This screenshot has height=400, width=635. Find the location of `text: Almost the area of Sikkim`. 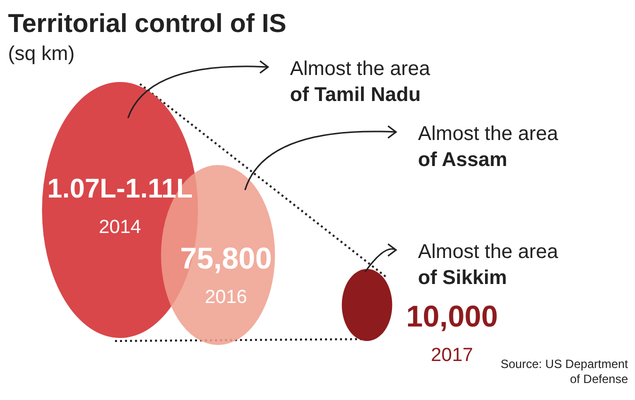

text: Almost the area of Sikkim is located at coordinates (488, 265).